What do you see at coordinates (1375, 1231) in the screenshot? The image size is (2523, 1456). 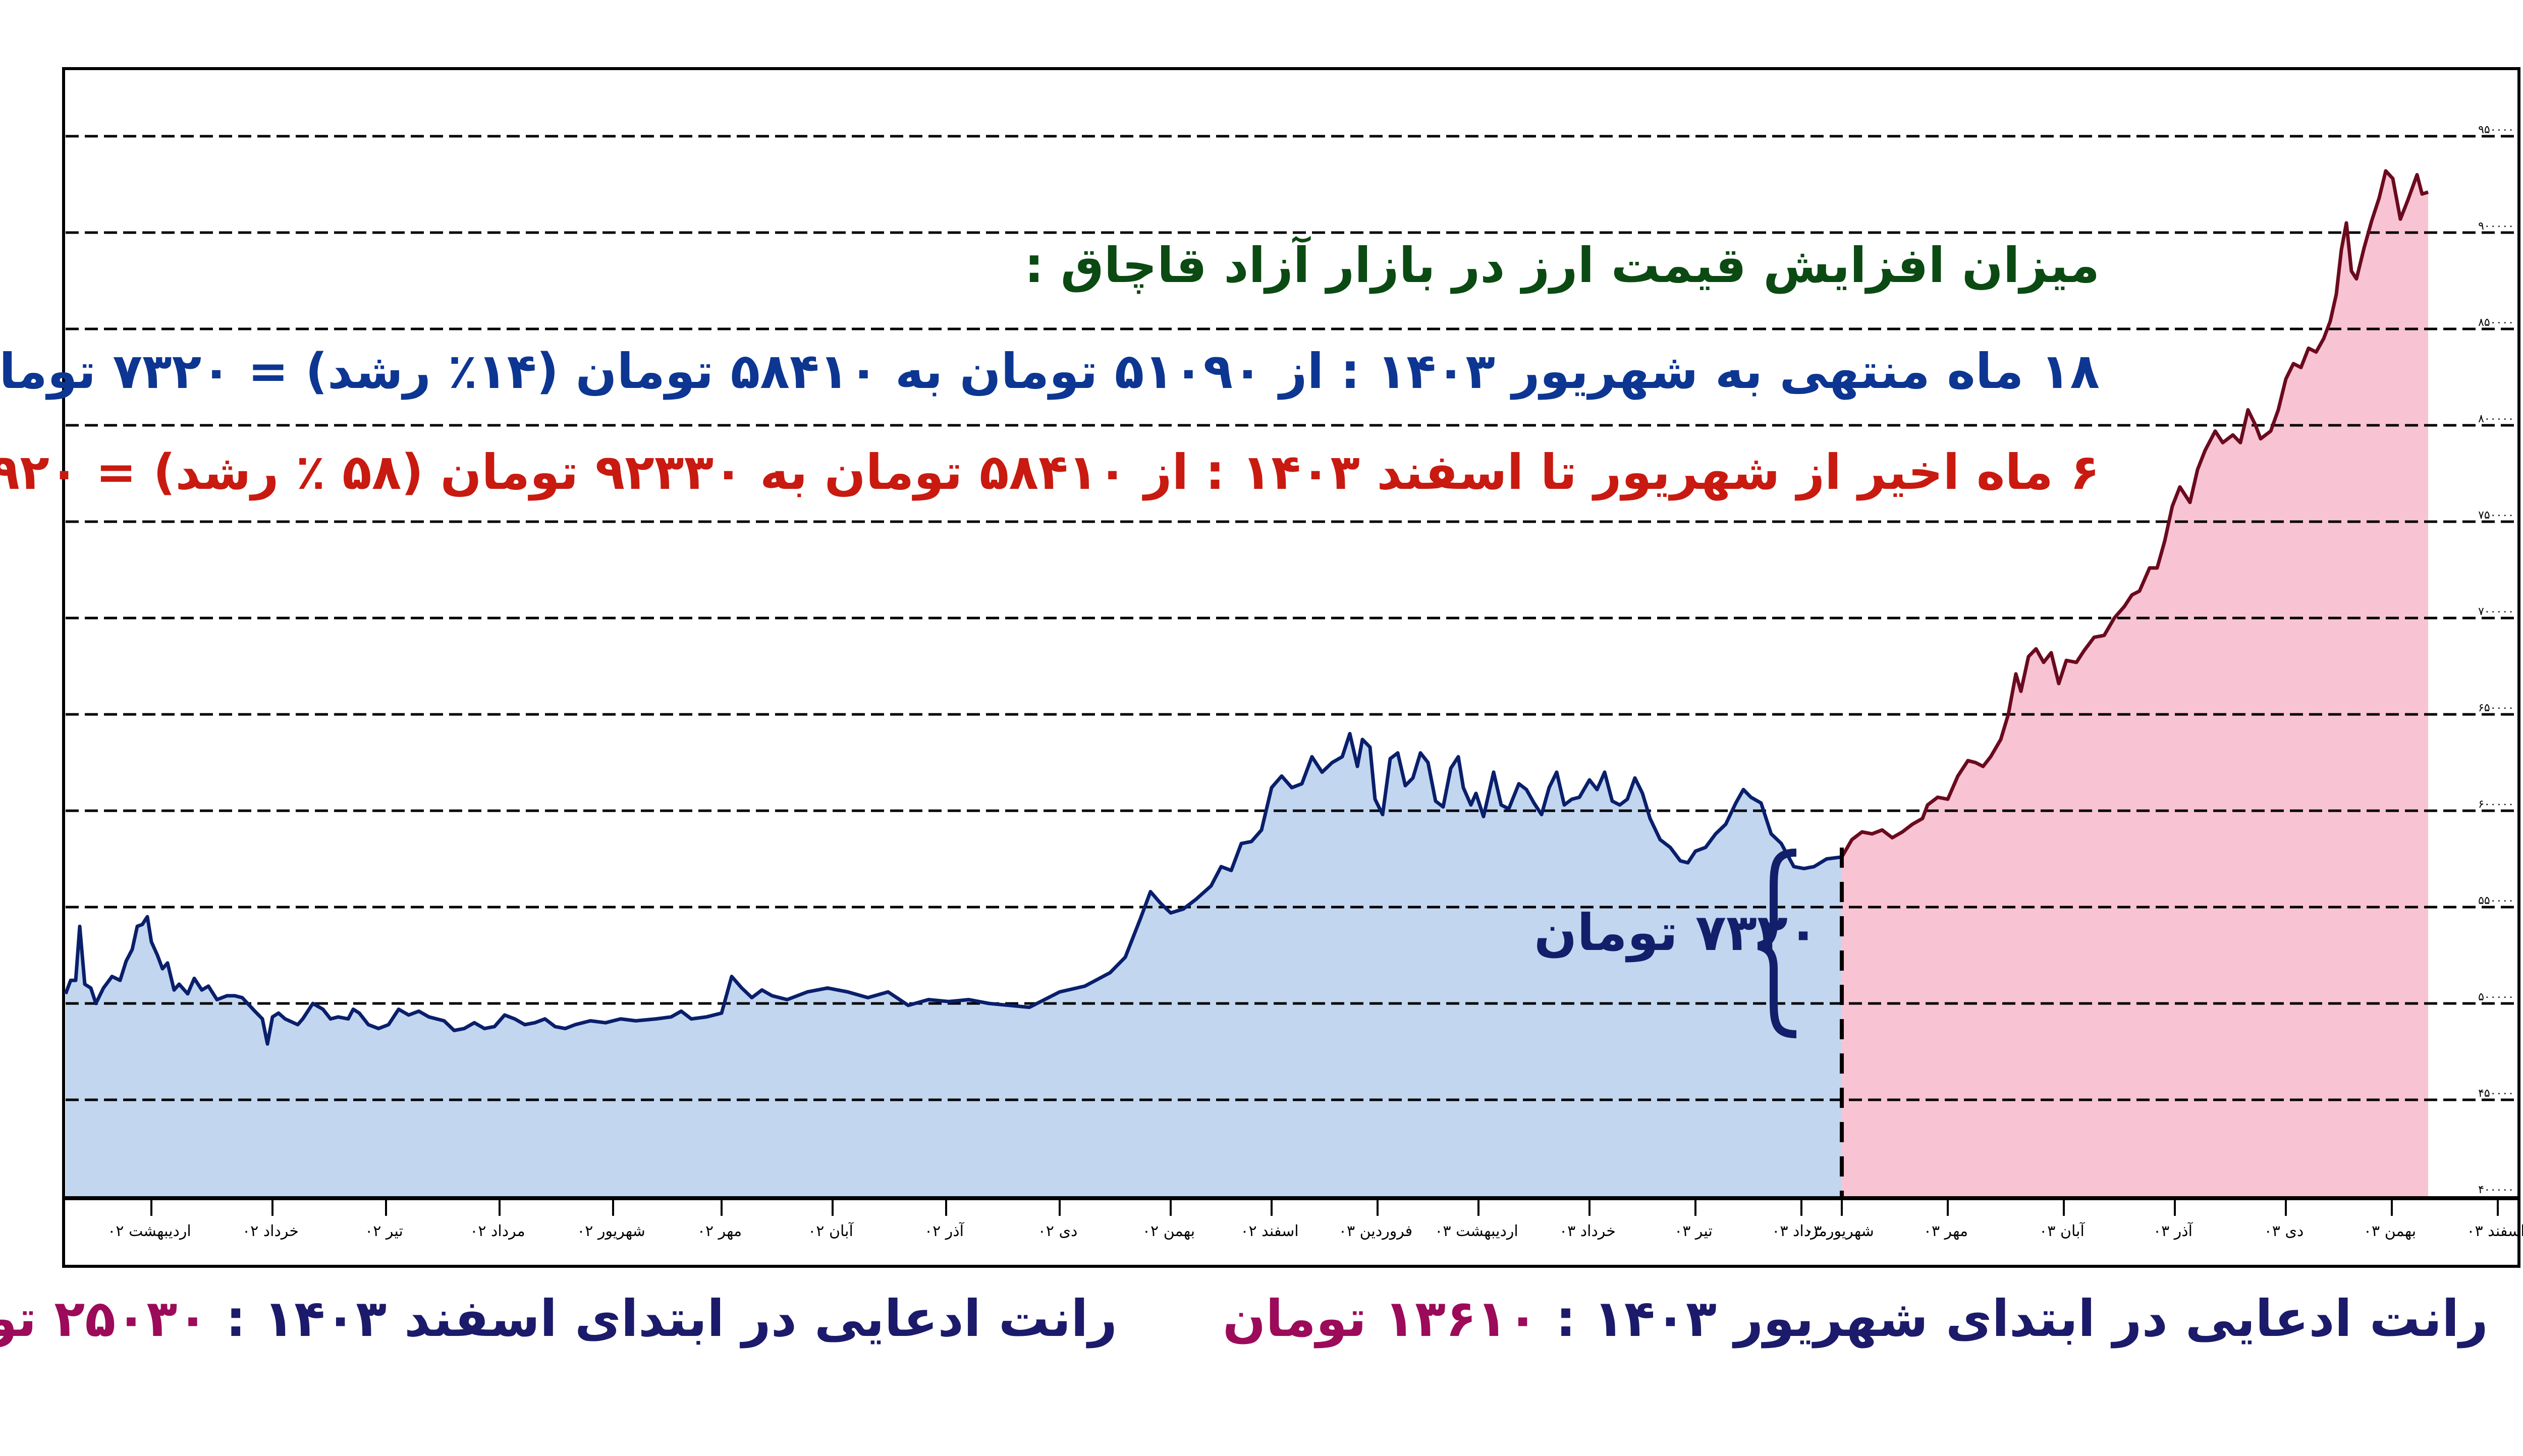 I see `x-tick-label: فروردین ۰۳` at bounding box center [1375, 1231].